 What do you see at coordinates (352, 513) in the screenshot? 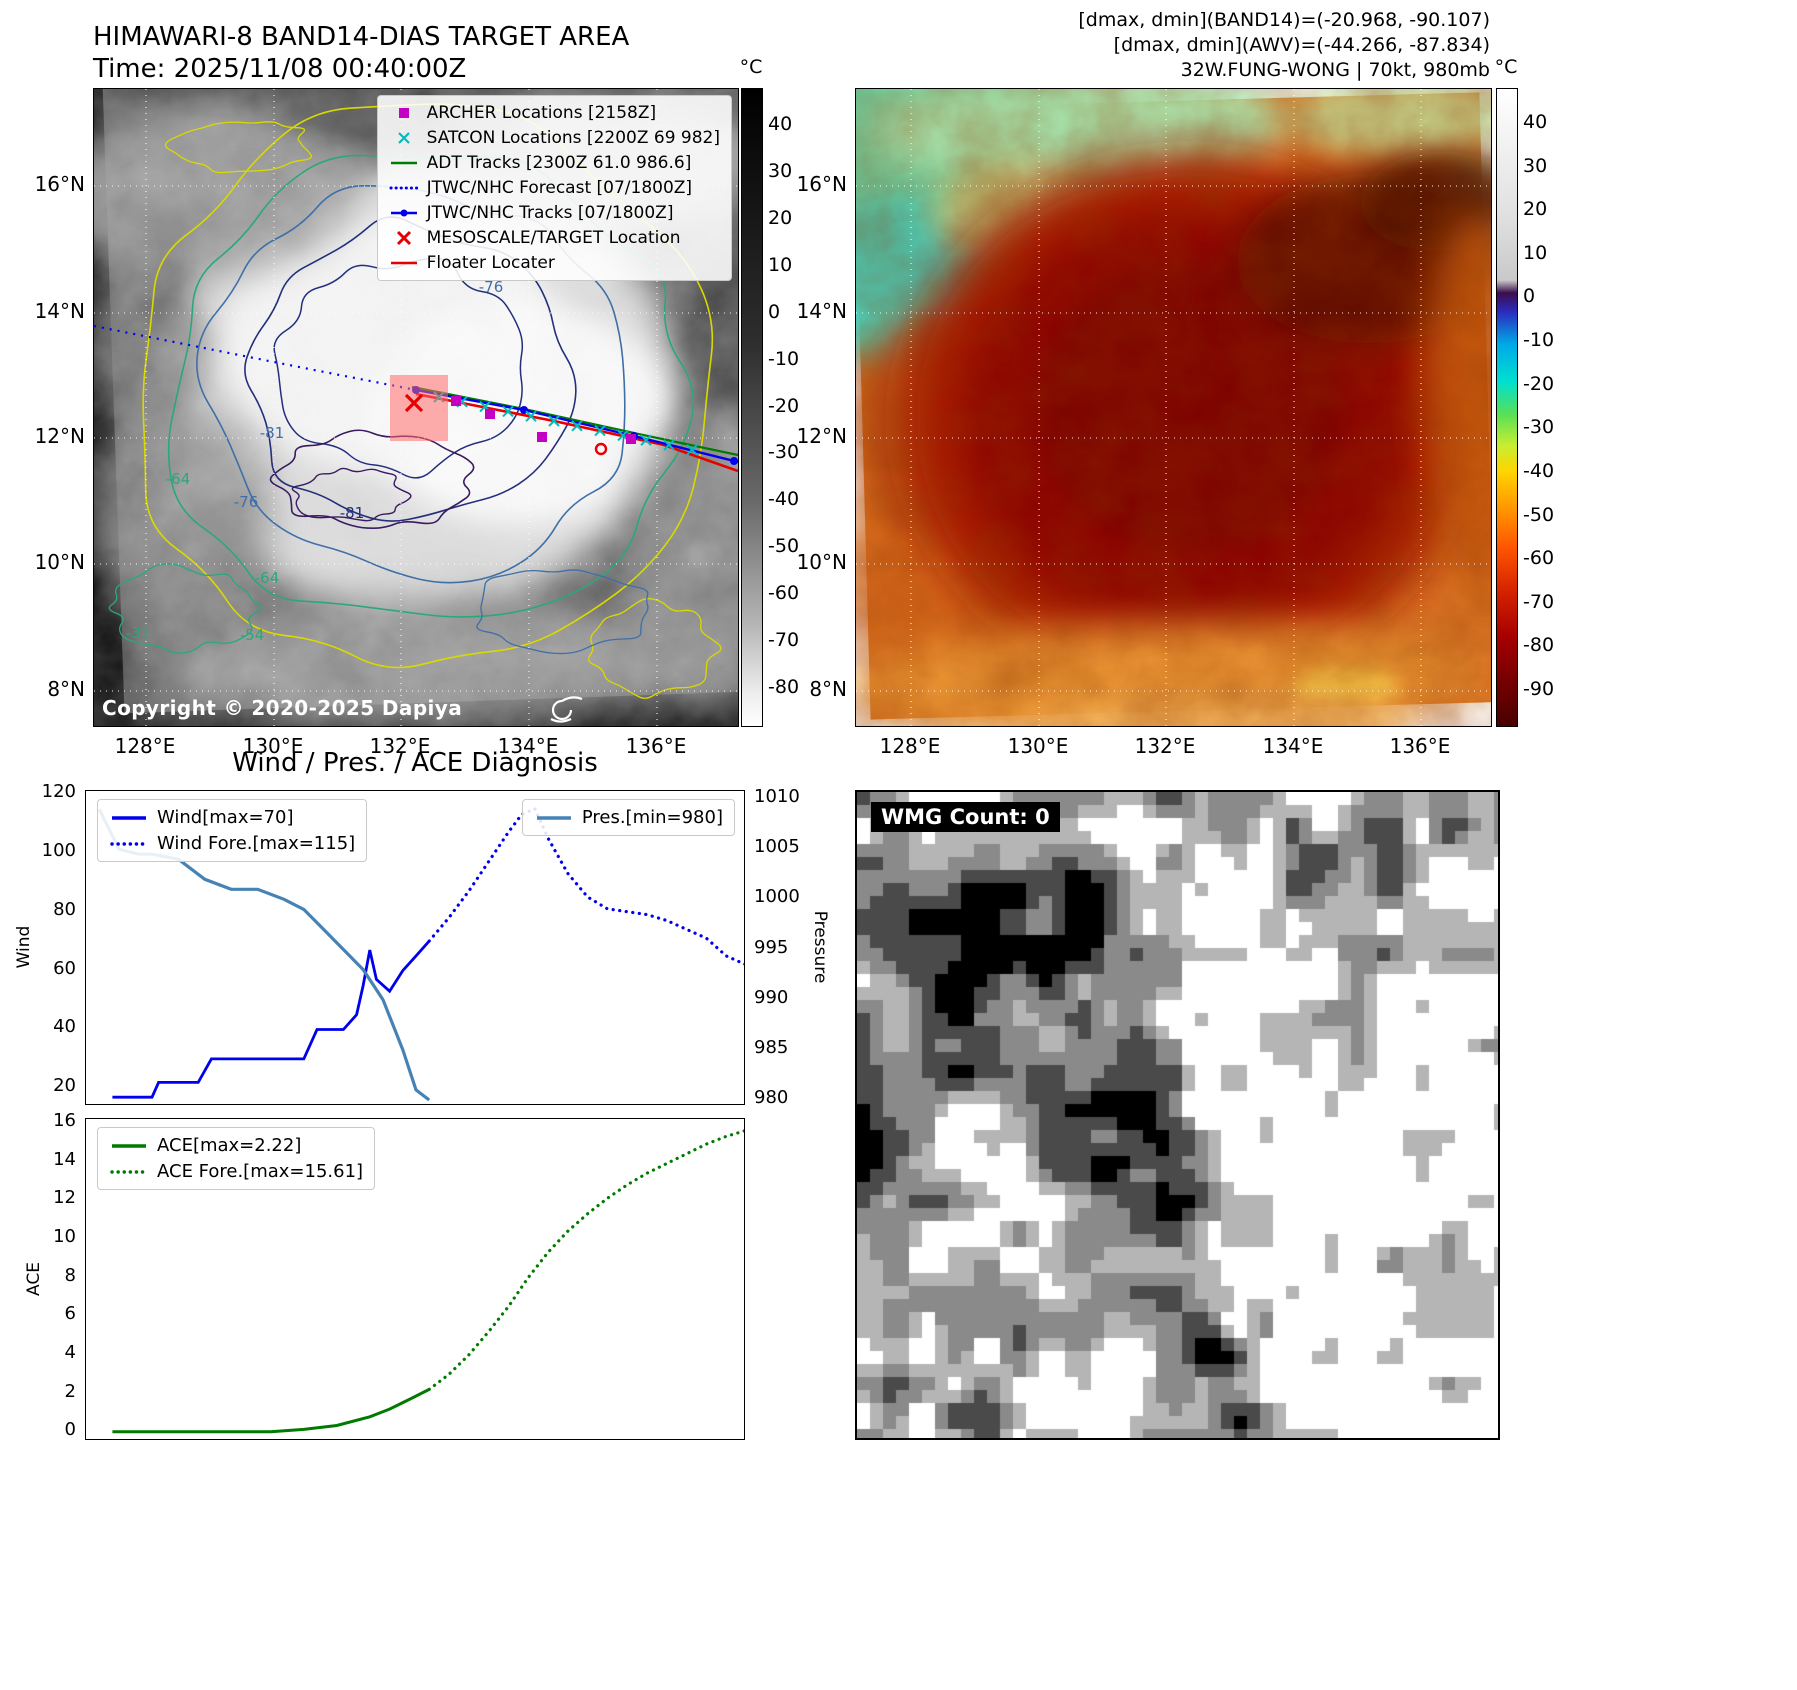
I see `contour-label: -81` at bounding box center [352, 513].